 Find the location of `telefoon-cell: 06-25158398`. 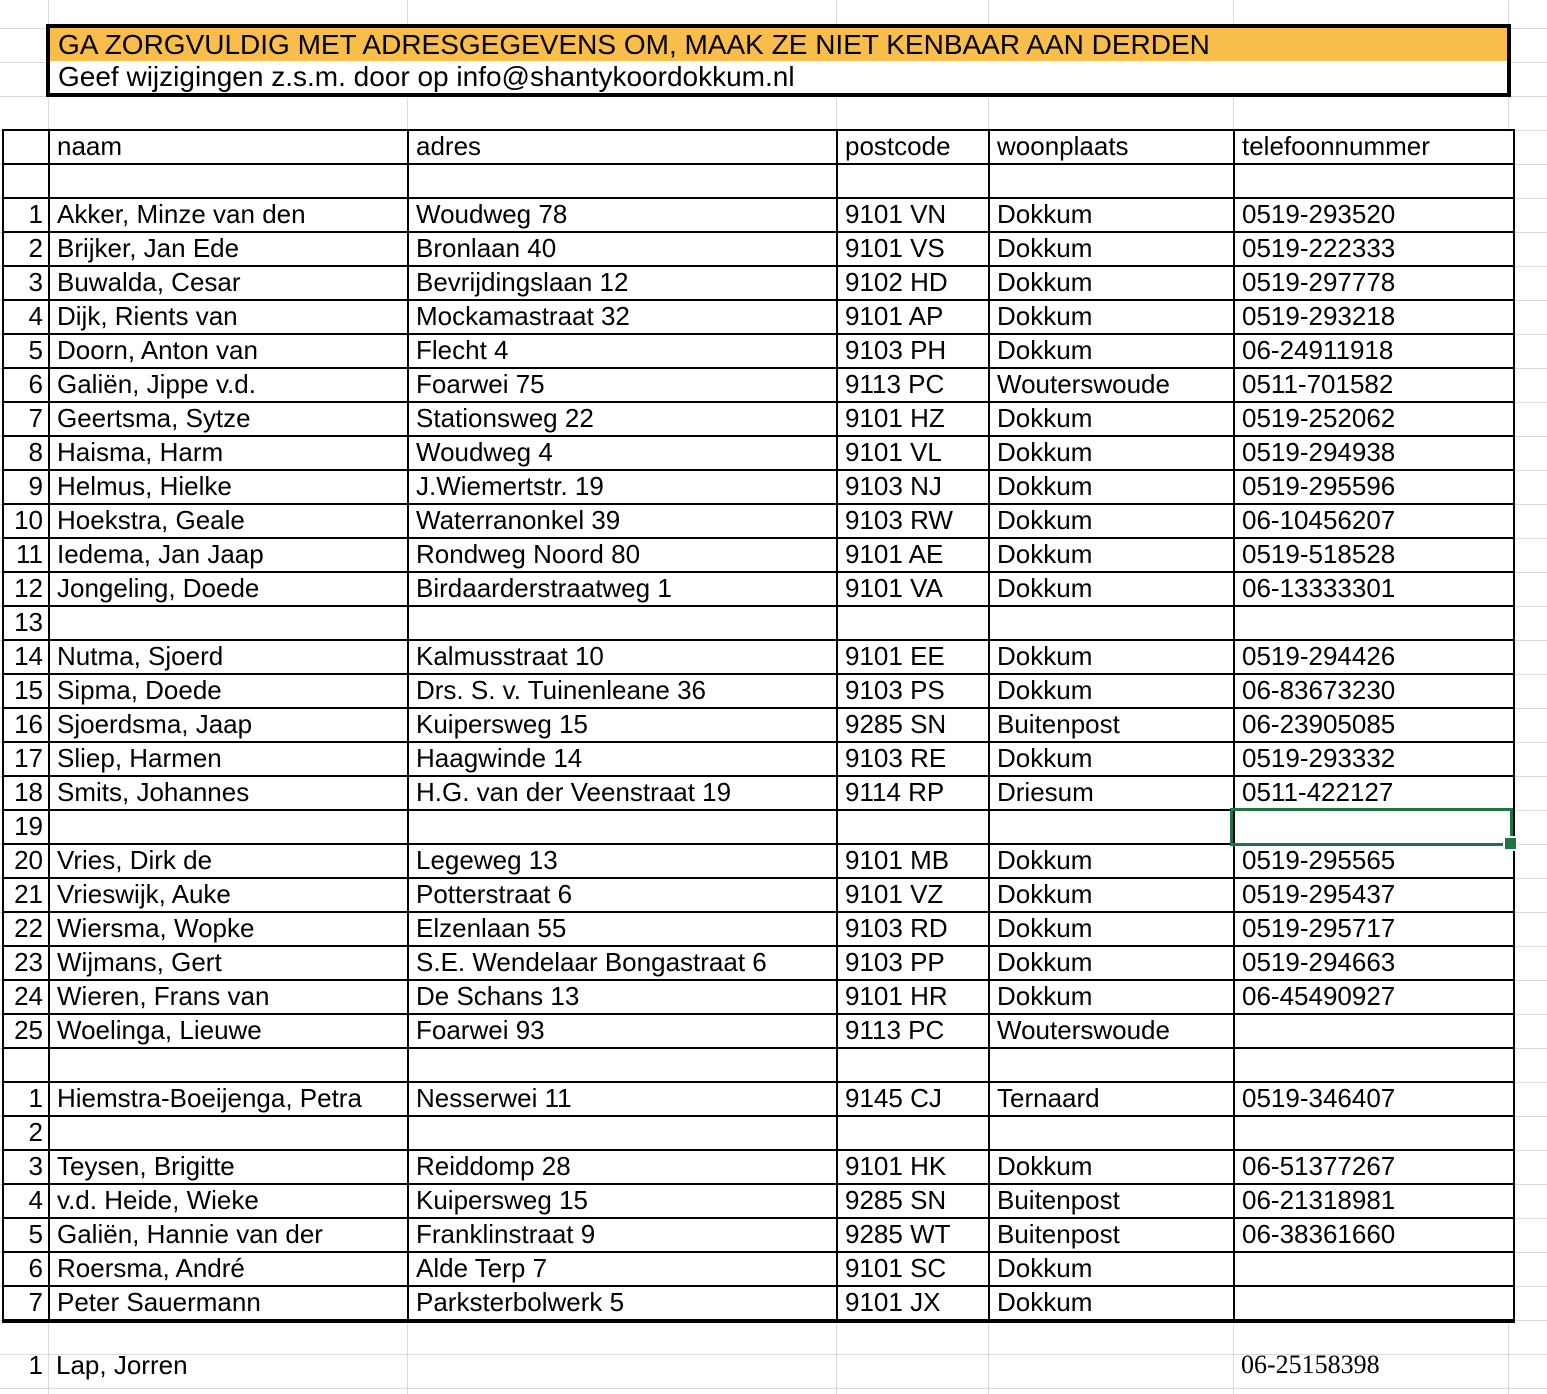

telefoon-cell: 06-25158398 is located at coordinates (1310, 1364).